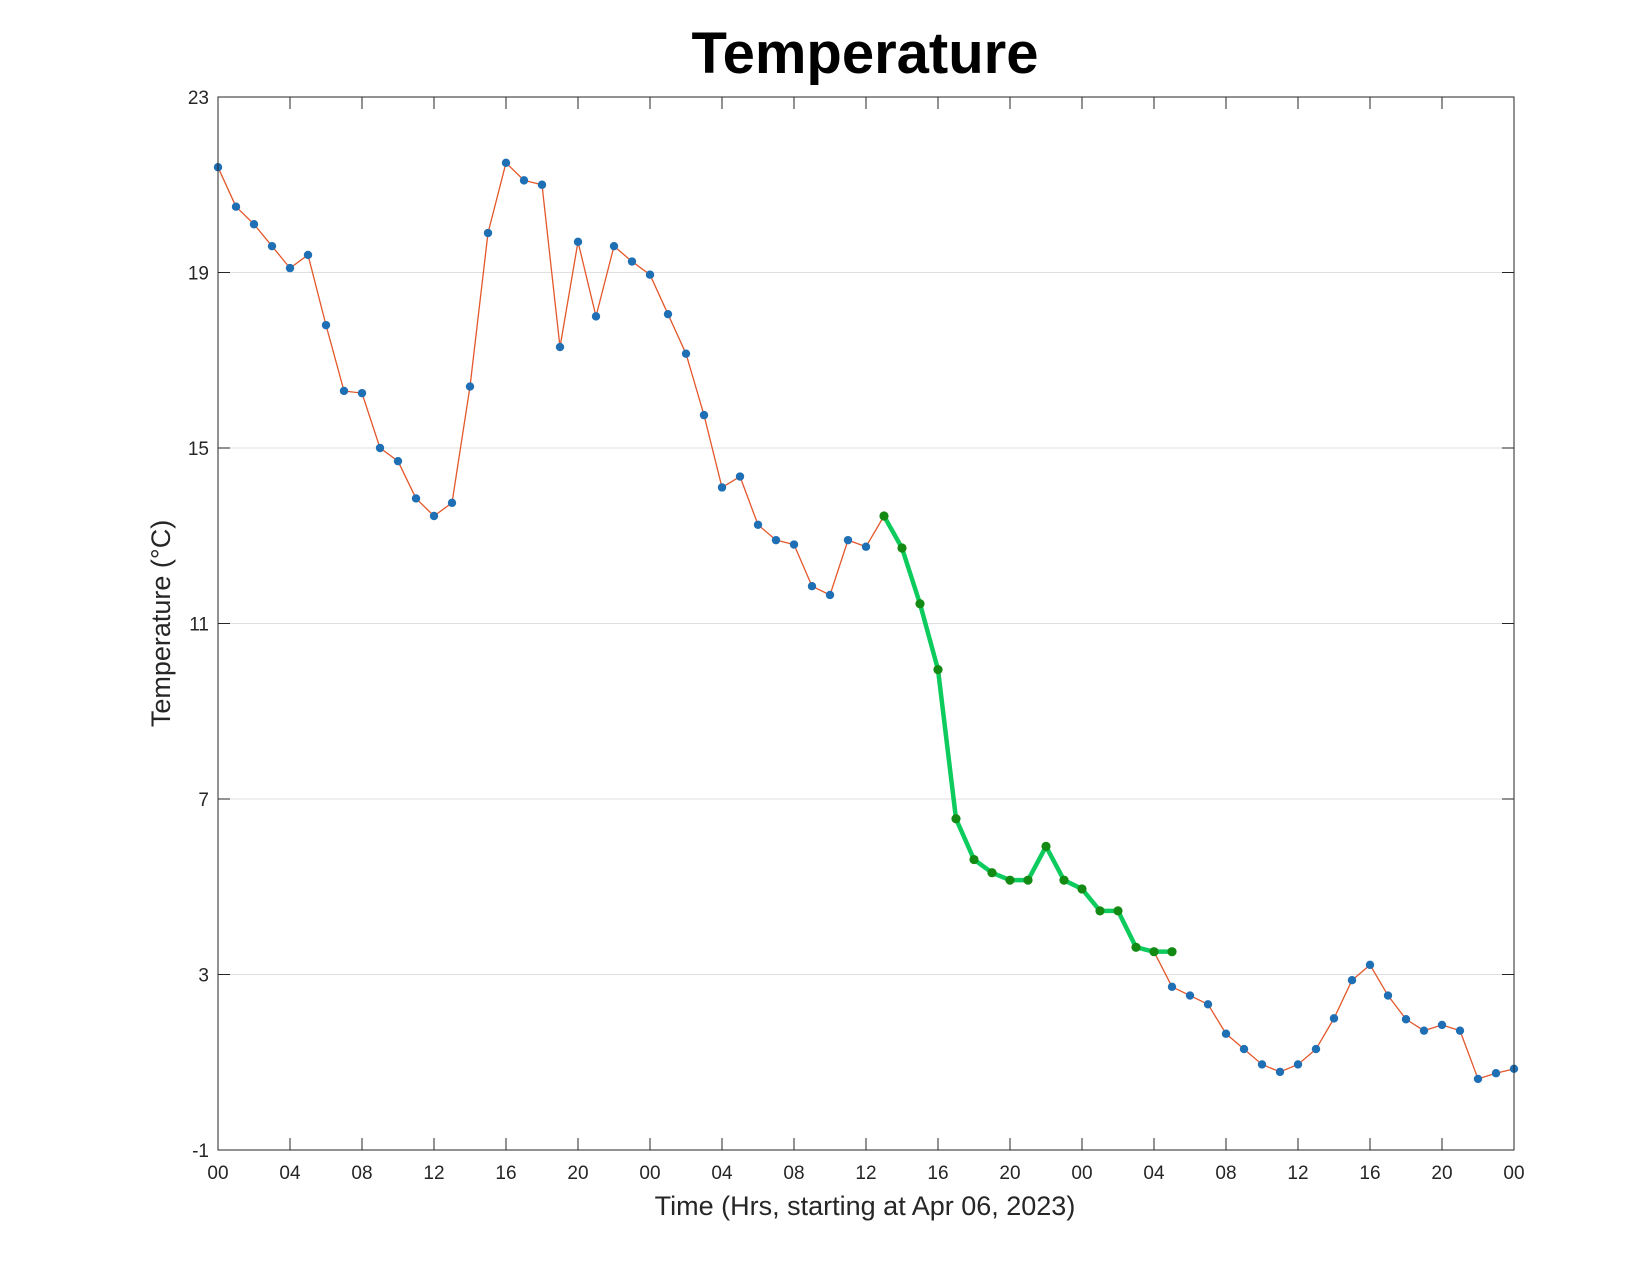 The image size is (1650, 1275). I want to click on y-axis-label: Temperature (°C), so click(161, 623).